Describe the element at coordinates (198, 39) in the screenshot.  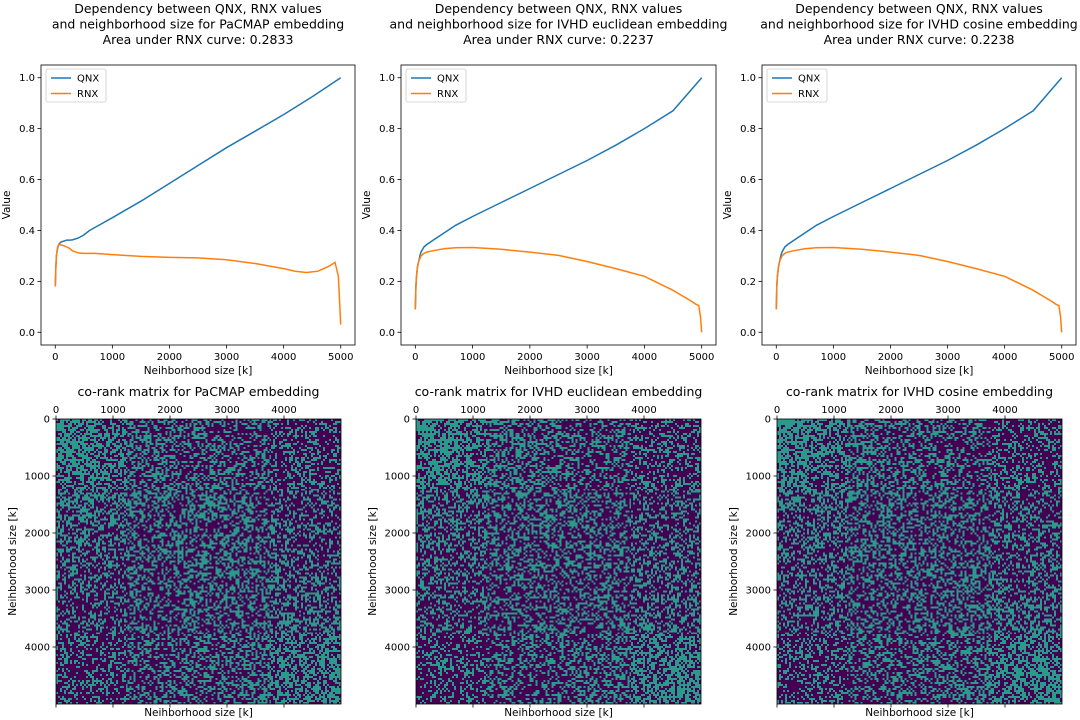
I see `chart-title-line: Area under RNX curve: 0.2833` at that location.